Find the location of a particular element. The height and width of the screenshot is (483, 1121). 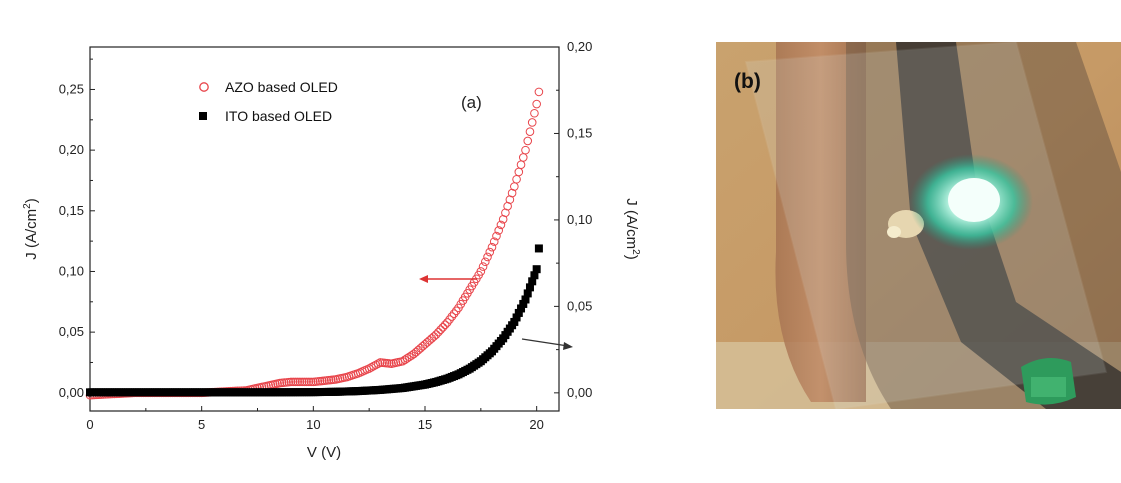

x-axis-ticks: 0 5 10 15 20 is located at coordinates (315, 419).